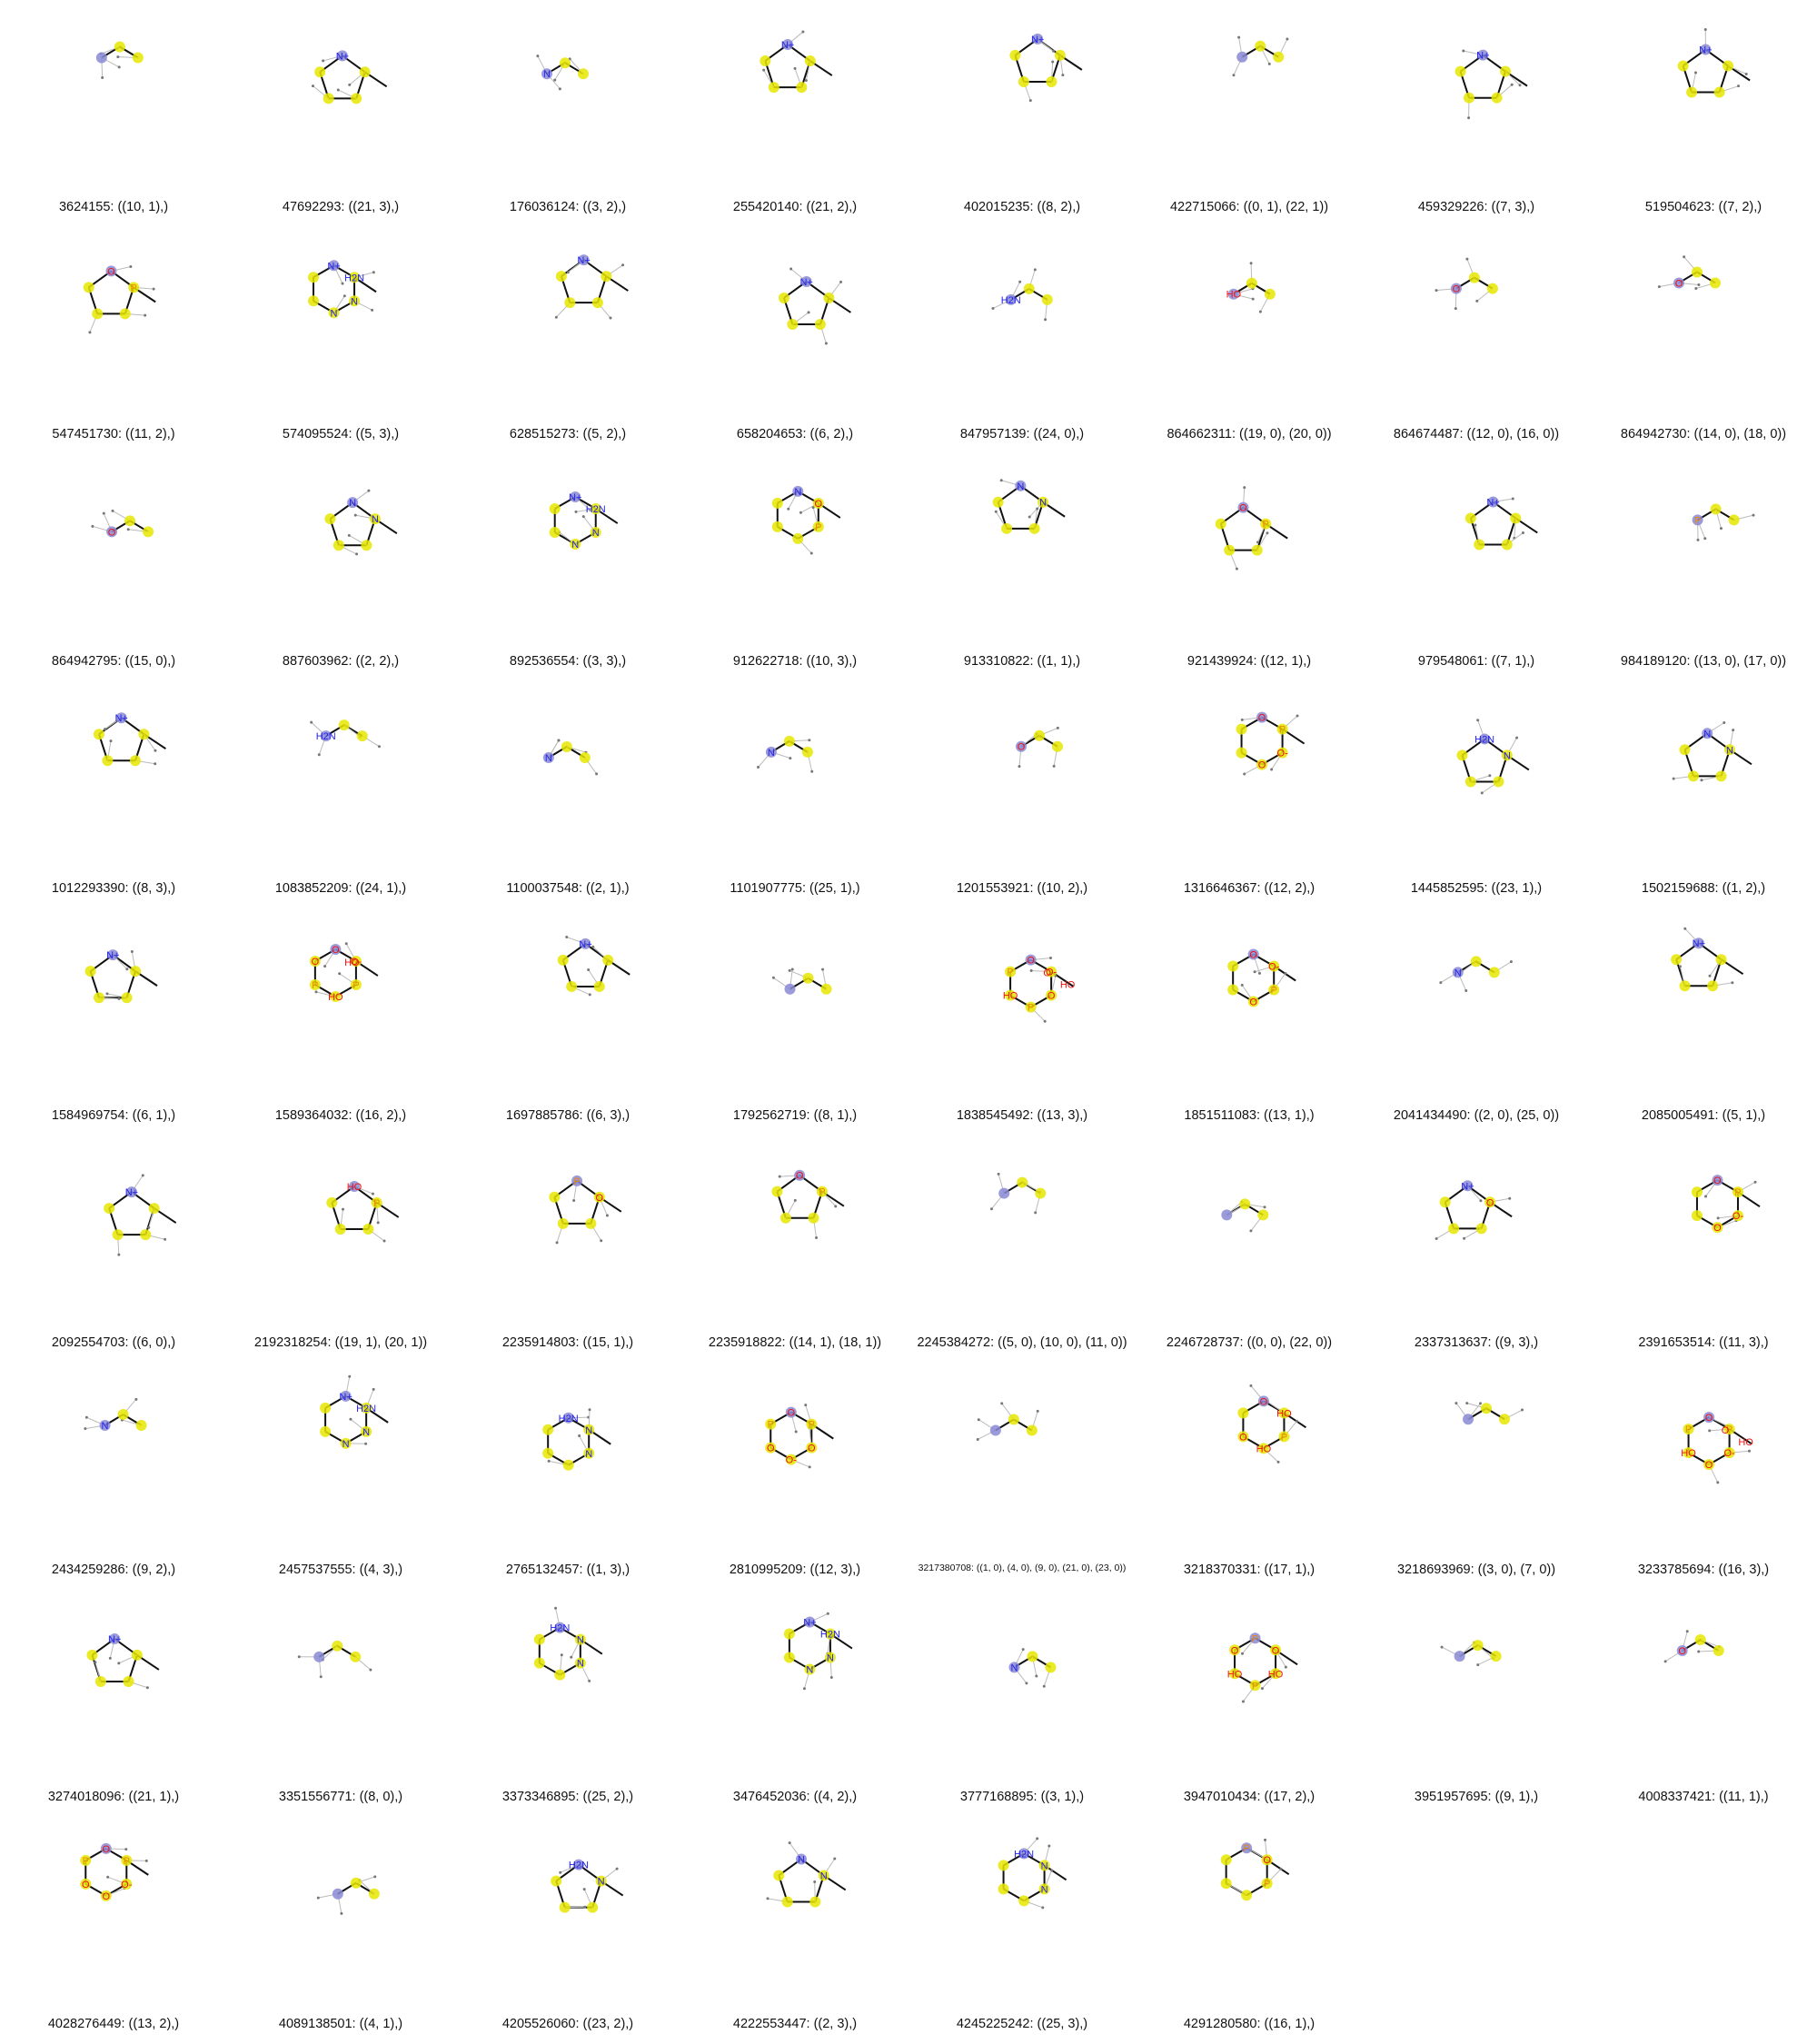 The height and width of the screenshot is (2044, 1817). I want to click on molecule-cell: N 3777168895: ((3, 1),), so click(1022, 1704).